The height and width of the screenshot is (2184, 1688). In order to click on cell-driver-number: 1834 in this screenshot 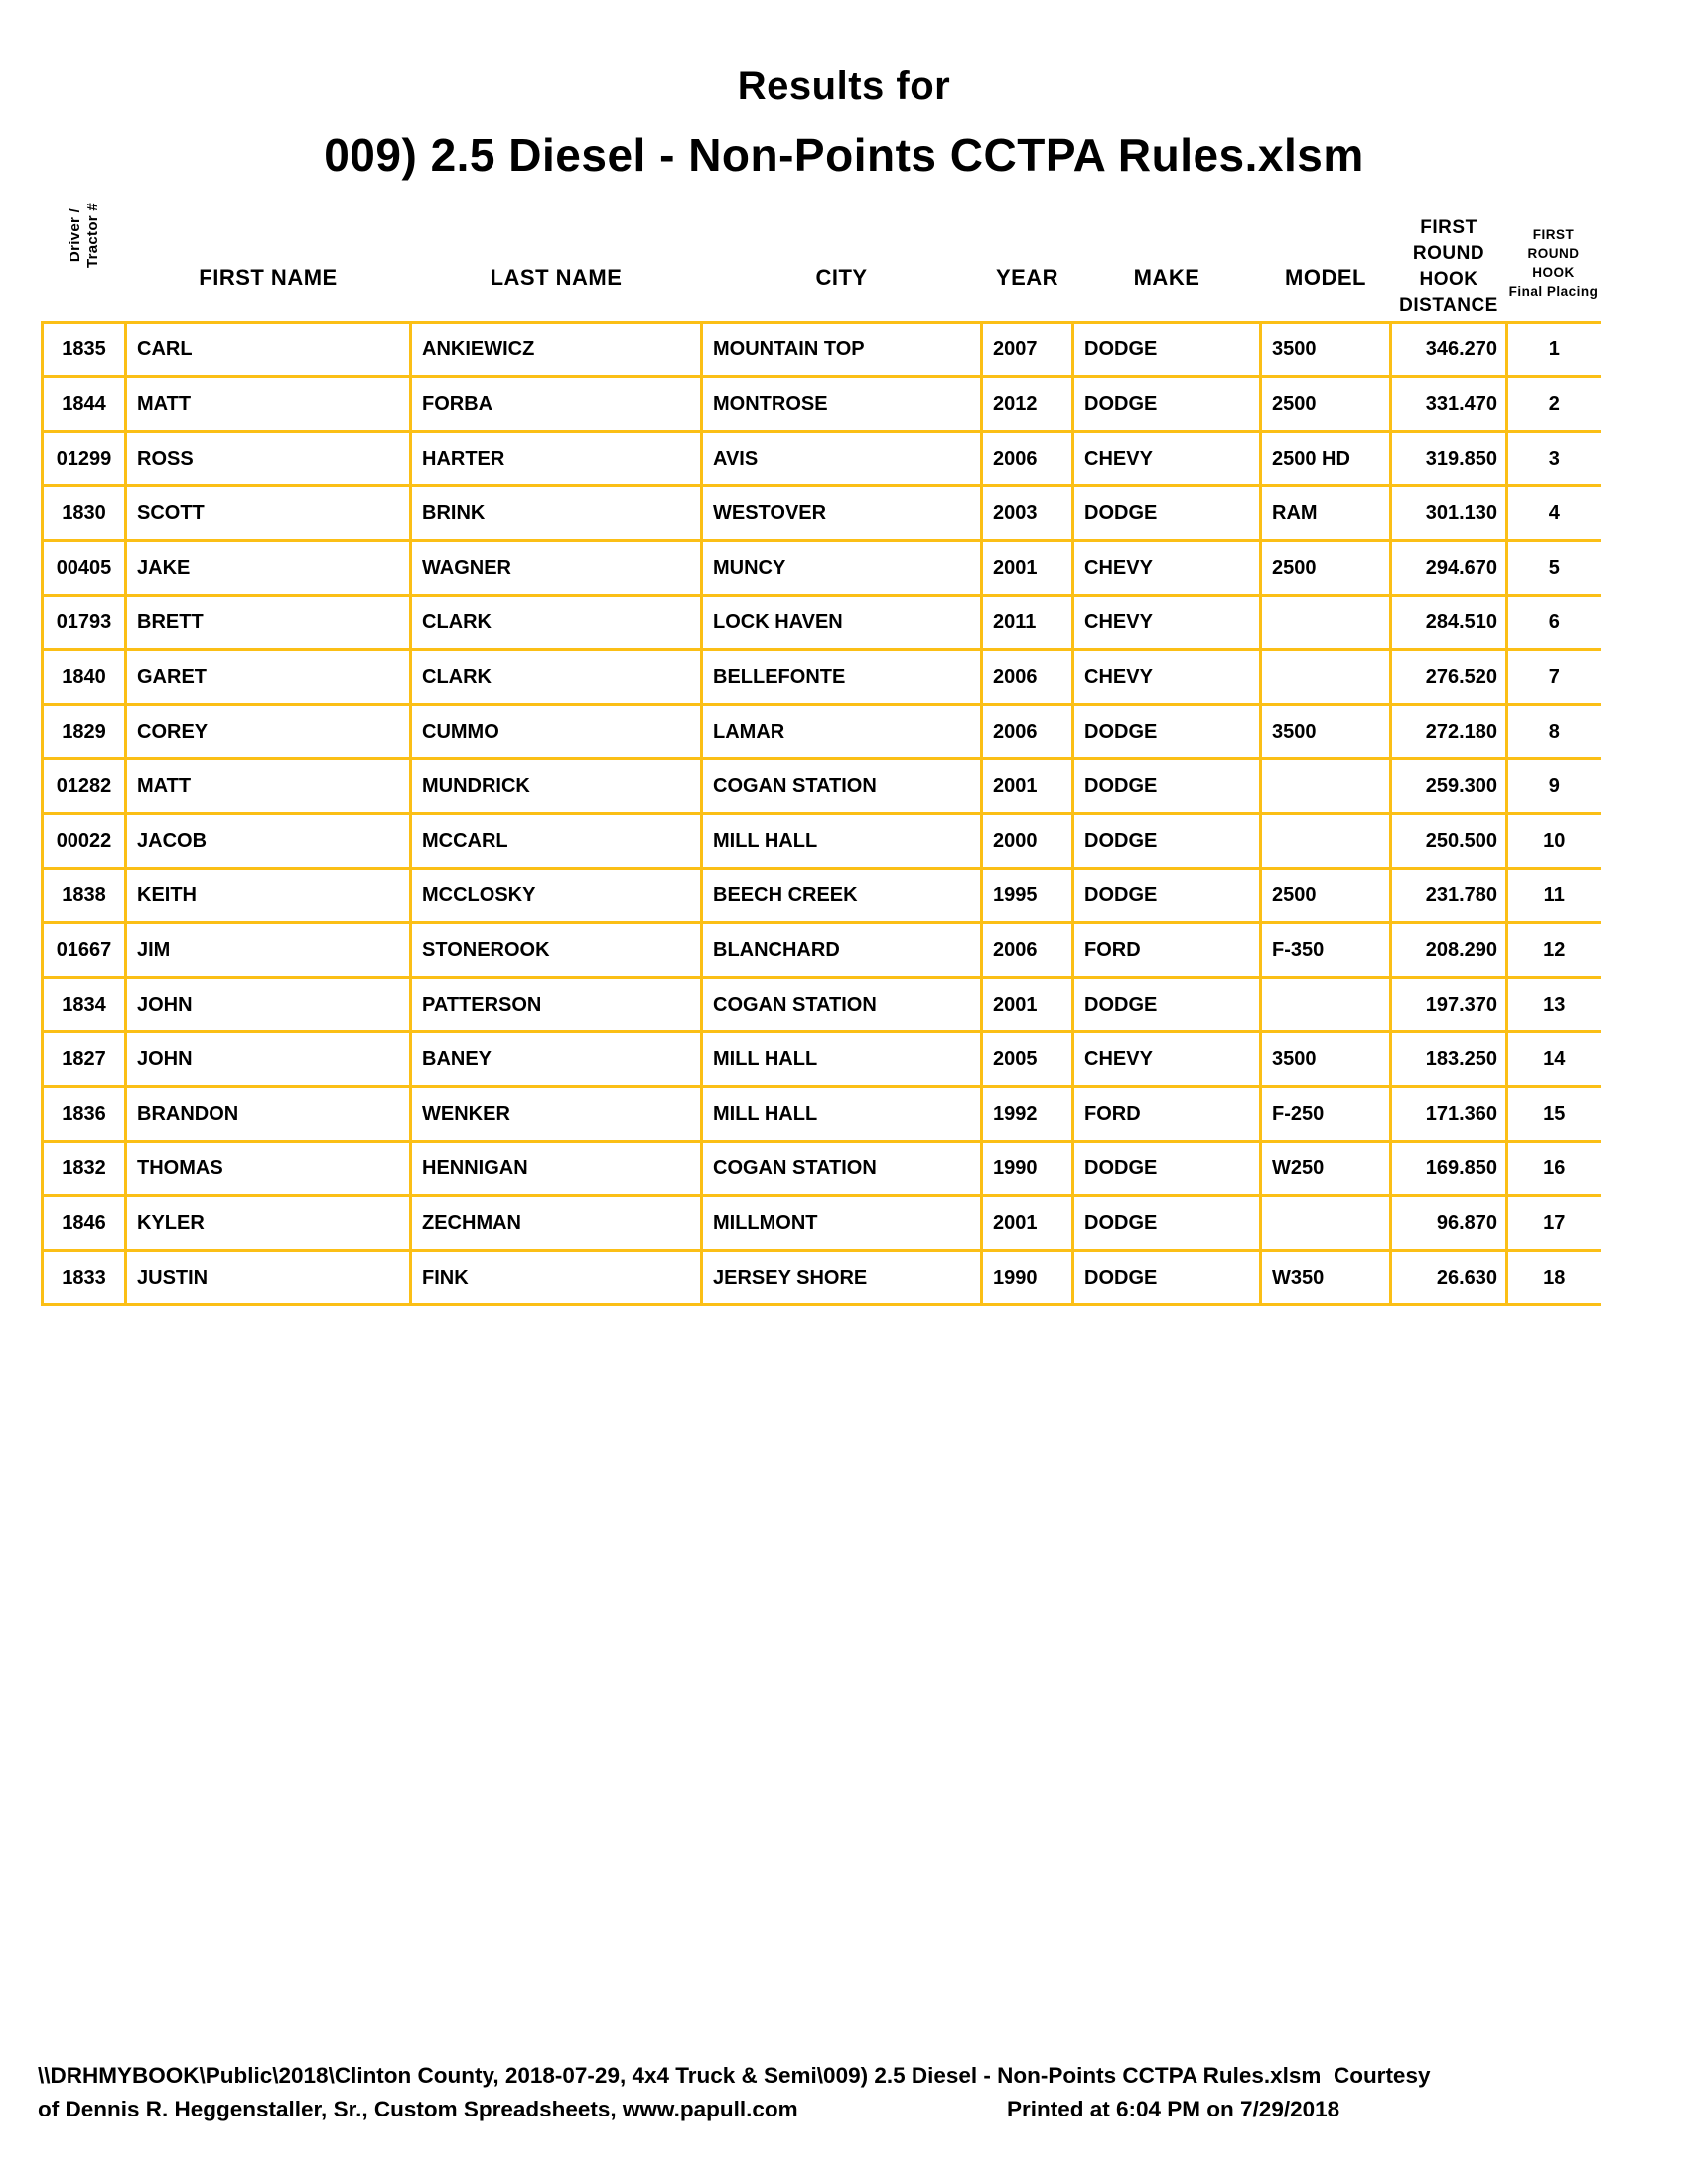, I will do `click(84, 1004)`.